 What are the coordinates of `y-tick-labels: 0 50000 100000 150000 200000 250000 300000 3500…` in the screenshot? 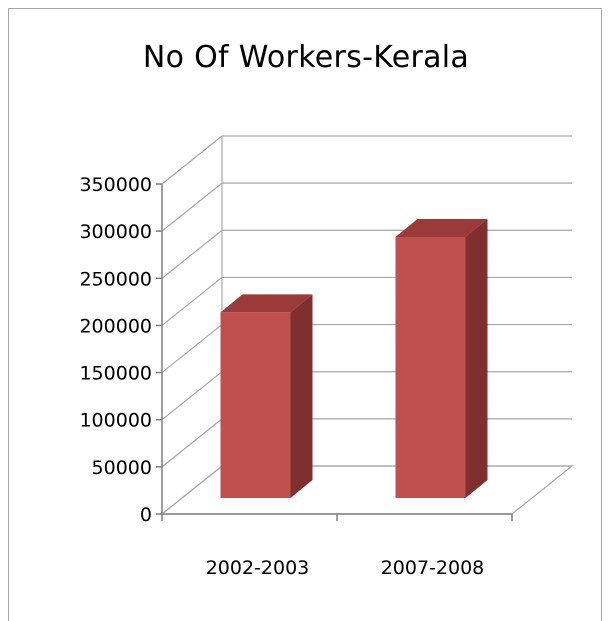 It's located at (120, 350).